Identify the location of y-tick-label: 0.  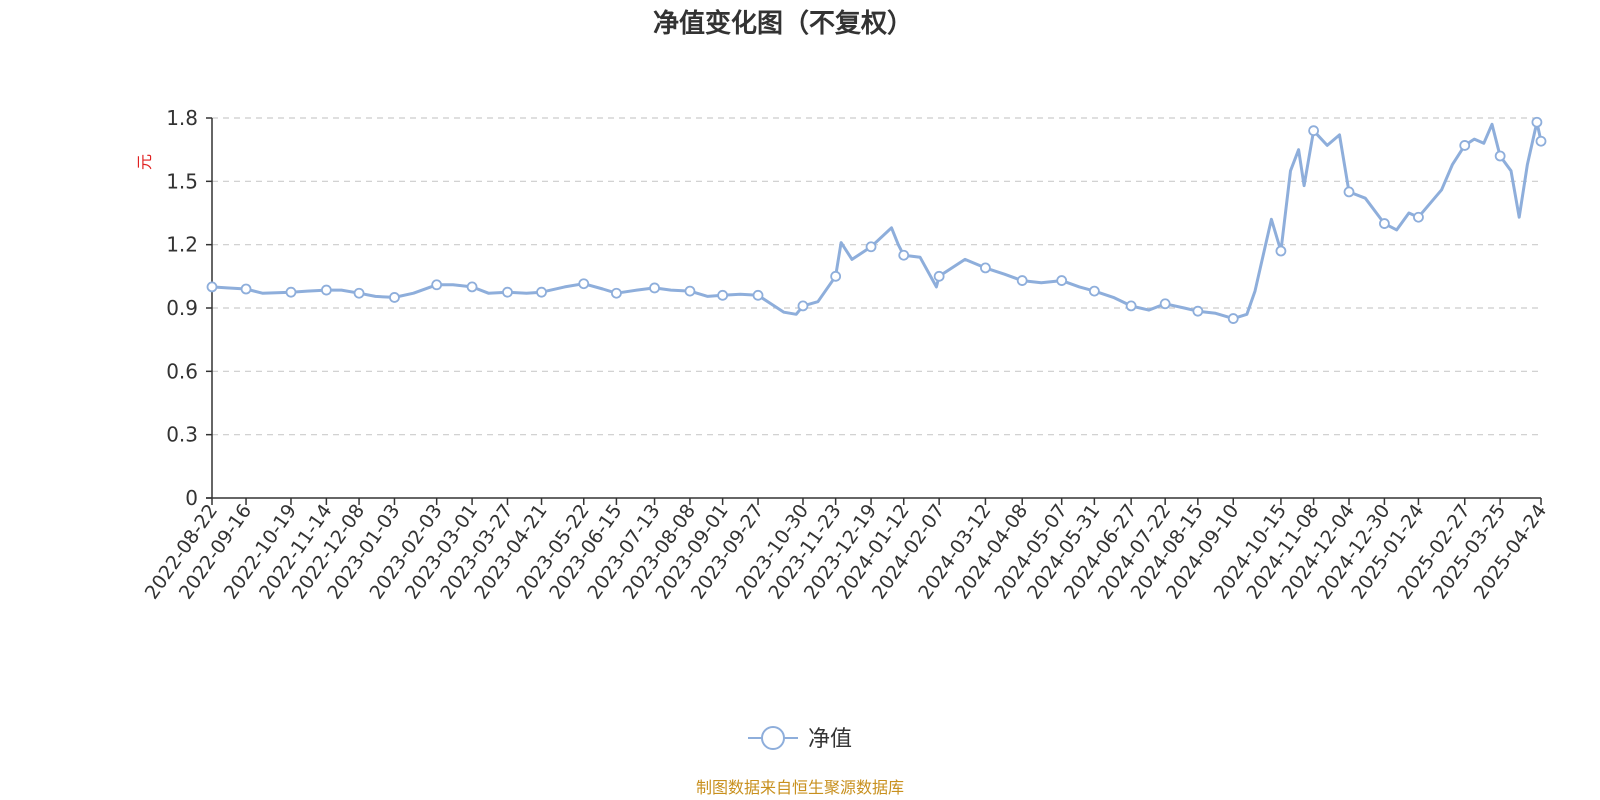
(191, 498).